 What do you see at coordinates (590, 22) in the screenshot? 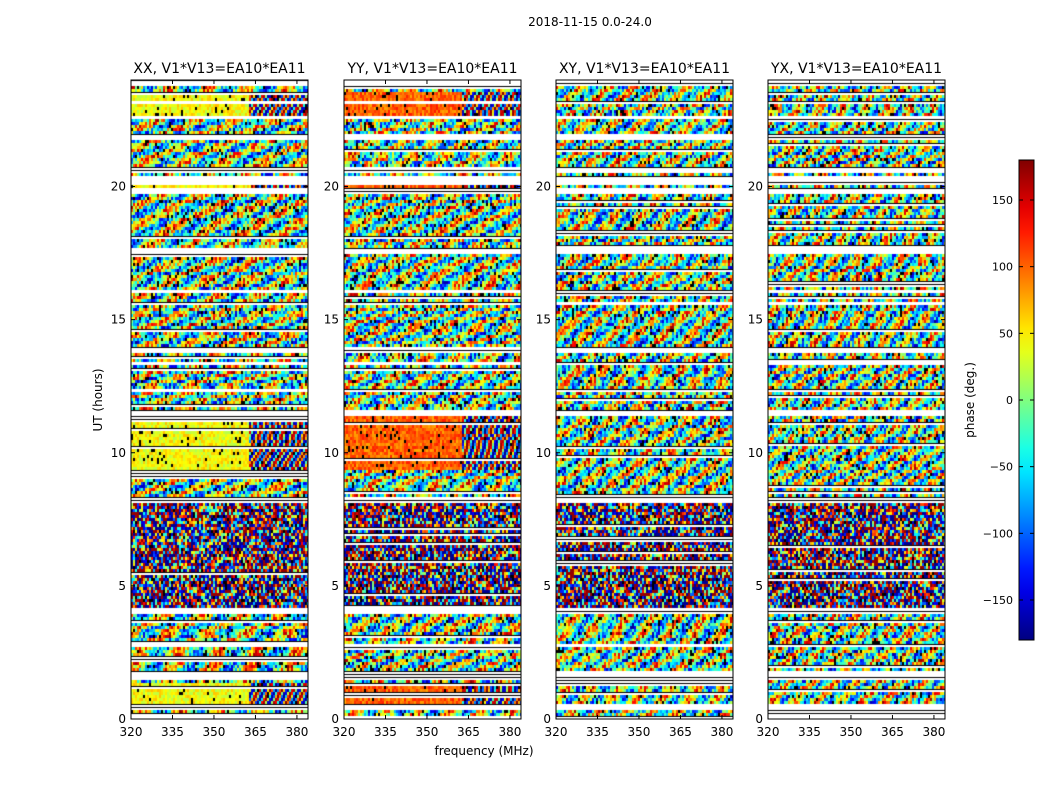
I see `figure-suptitle: 2018-11-15 0.0-24.0` at bounding box center [590, 22].